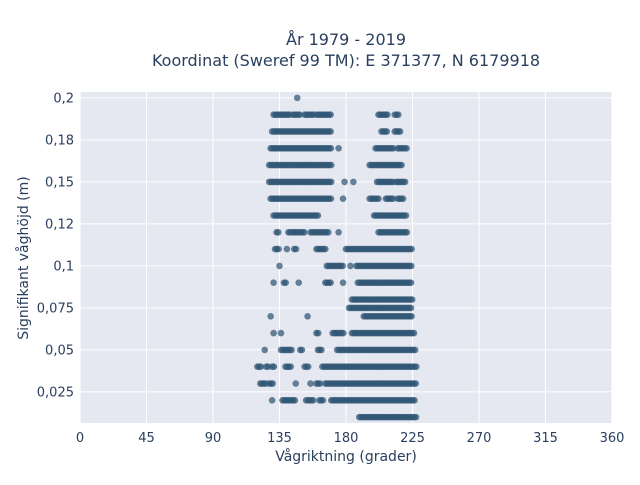  I want to click on y-tick-label: 0,025, so click(55, 392).